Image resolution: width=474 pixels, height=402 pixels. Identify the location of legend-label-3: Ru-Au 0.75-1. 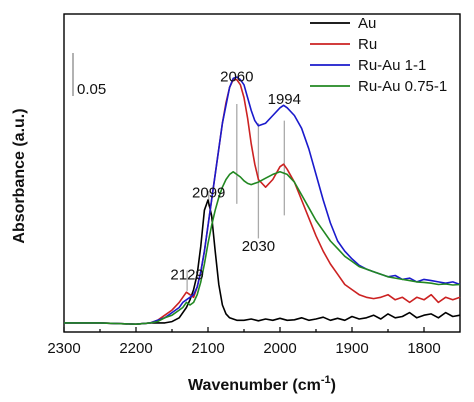
(402, 86).